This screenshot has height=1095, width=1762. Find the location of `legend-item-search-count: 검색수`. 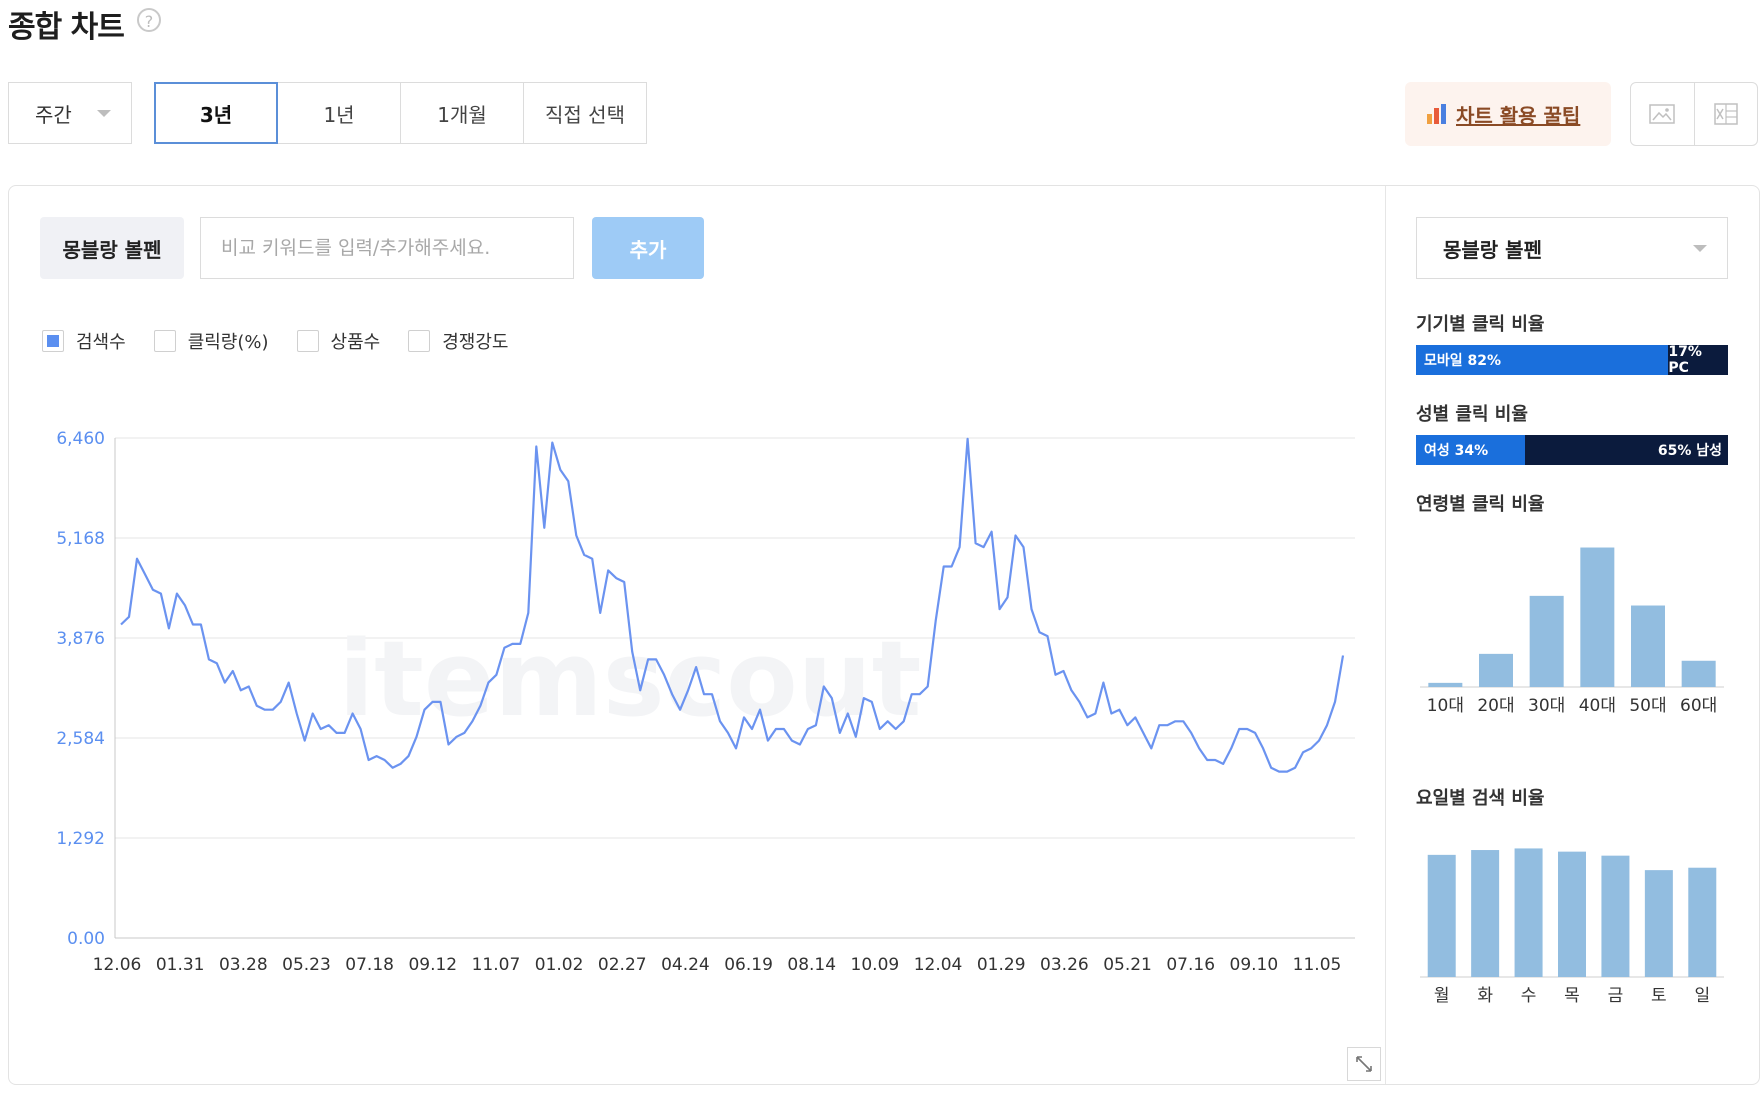

legend-item-search-count: 검색수 is located at coordinates (84, 341).